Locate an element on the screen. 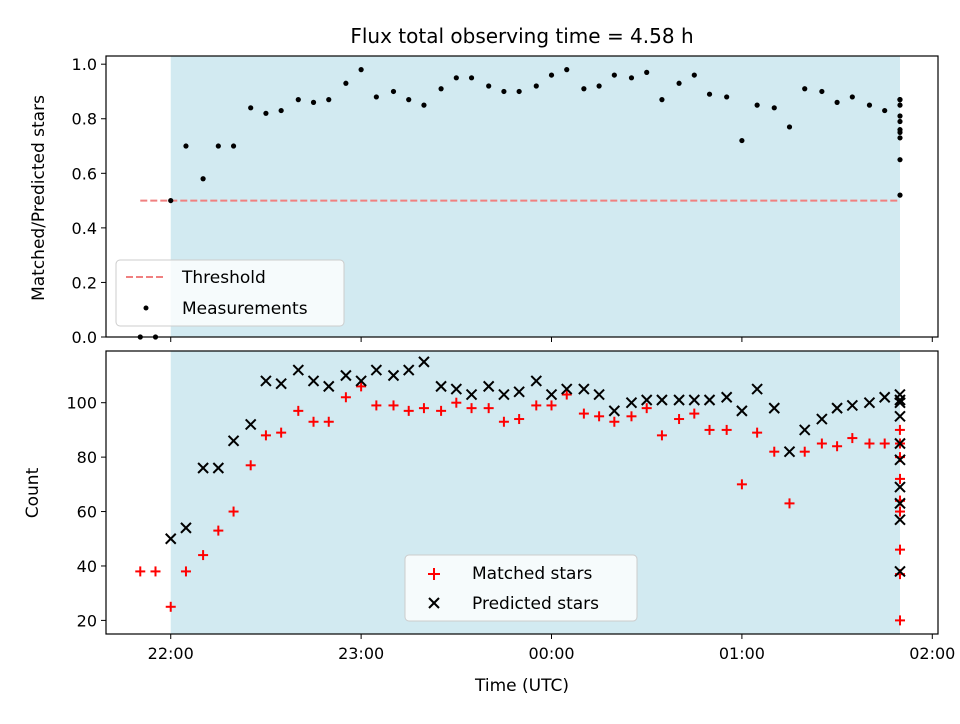  ratio-y-axis-label: Matched/Predicted stars is located at coordinates (39, 198).